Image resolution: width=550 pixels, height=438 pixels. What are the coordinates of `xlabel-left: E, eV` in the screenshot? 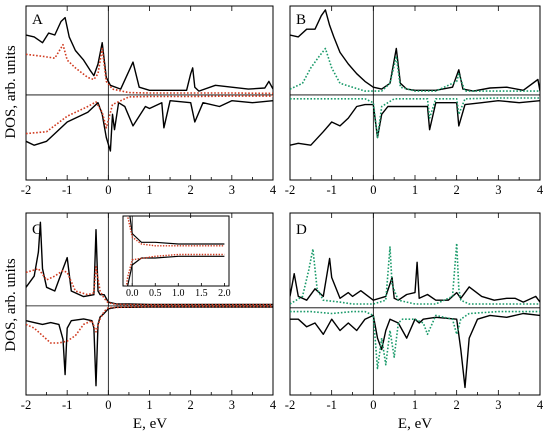 It's located at (150, 424).